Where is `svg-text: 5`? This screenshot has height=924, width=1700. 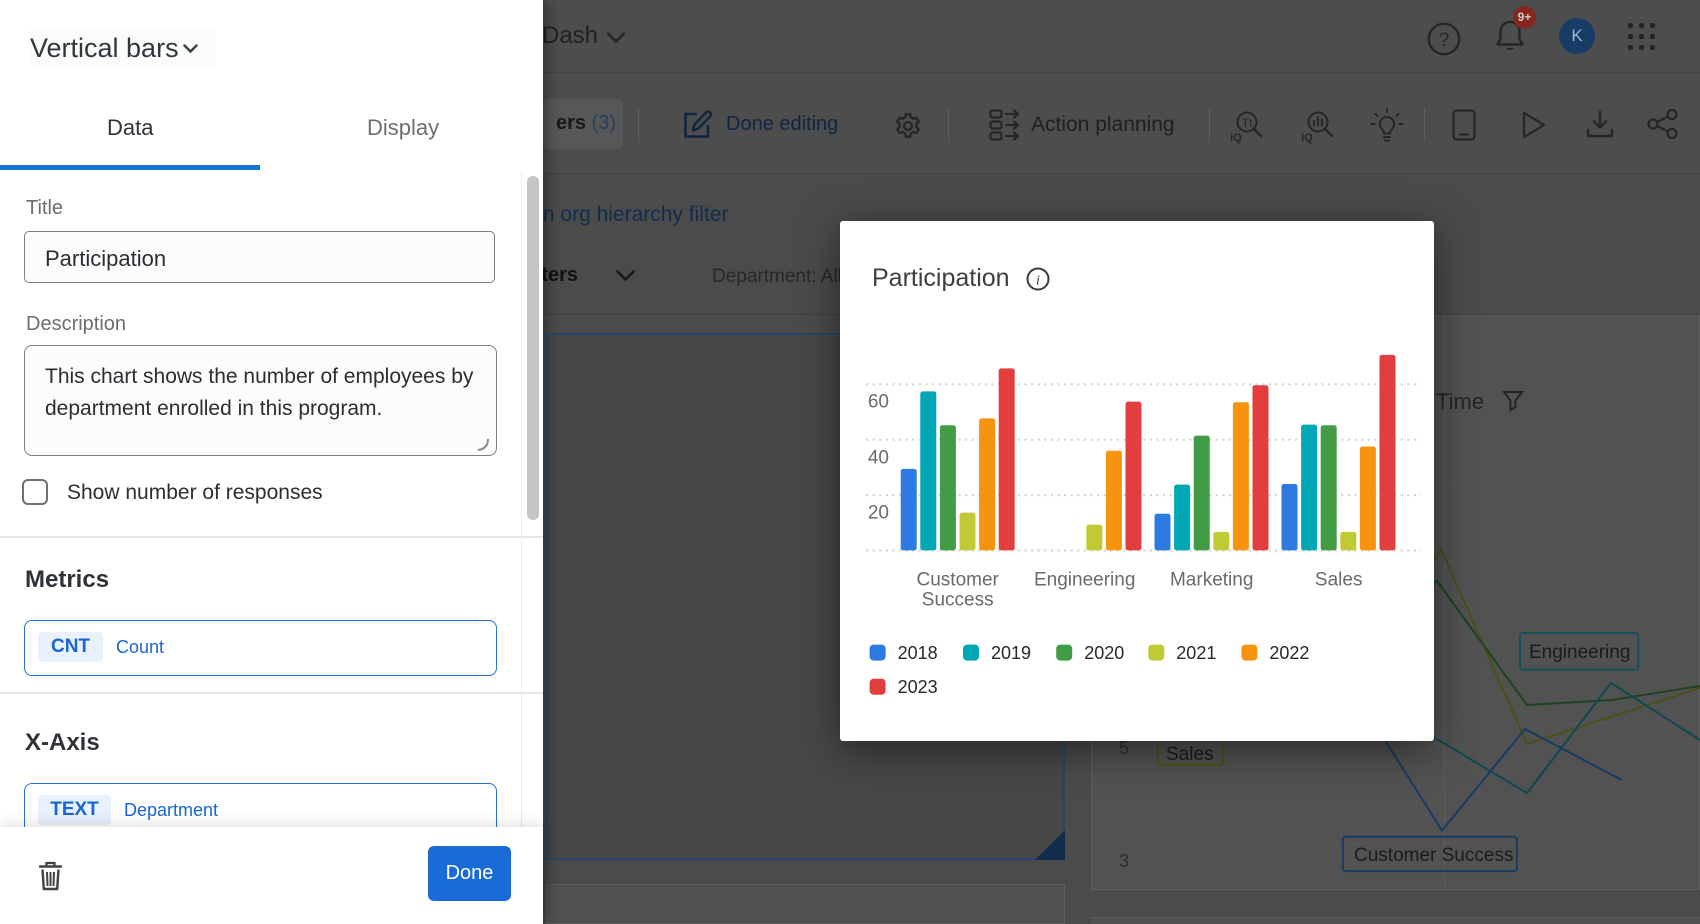 svg-text: 5 is located at coordinates (1124, 748).